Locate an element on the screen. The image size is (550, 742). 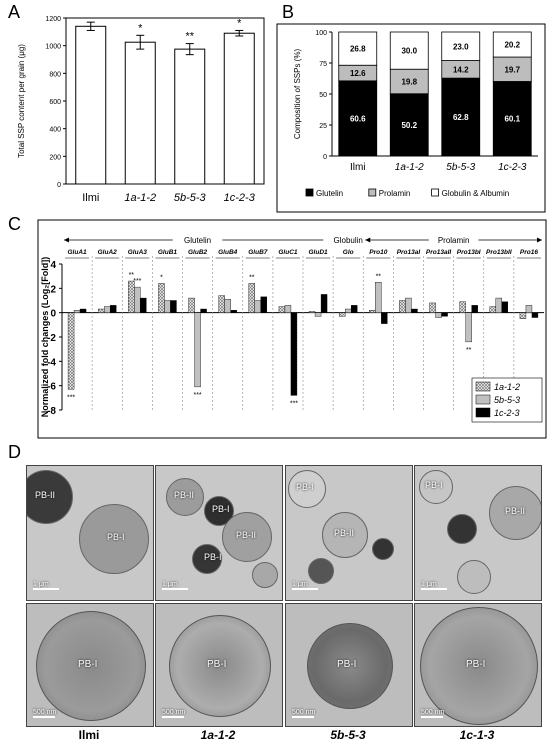
segment-label: 30.0 is located at coordinates (409, 51).